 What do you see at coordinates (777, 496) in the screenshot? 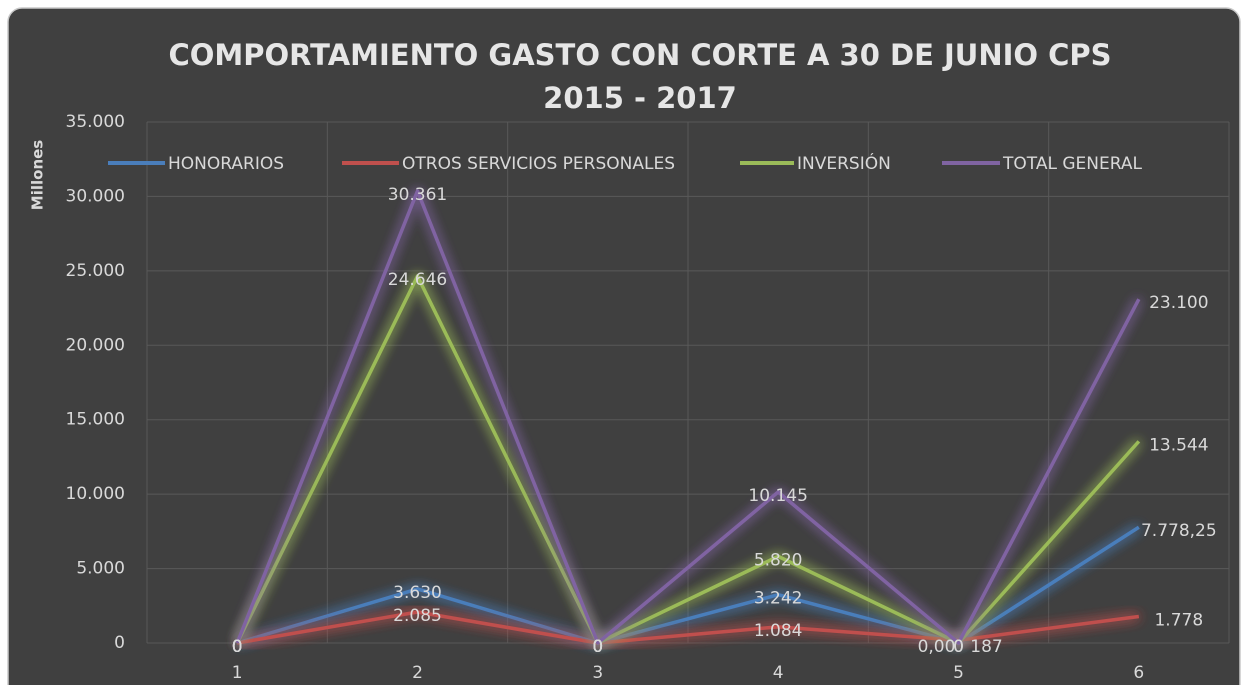
I see `data-label: 10.145` at bounding box center [777, 496].